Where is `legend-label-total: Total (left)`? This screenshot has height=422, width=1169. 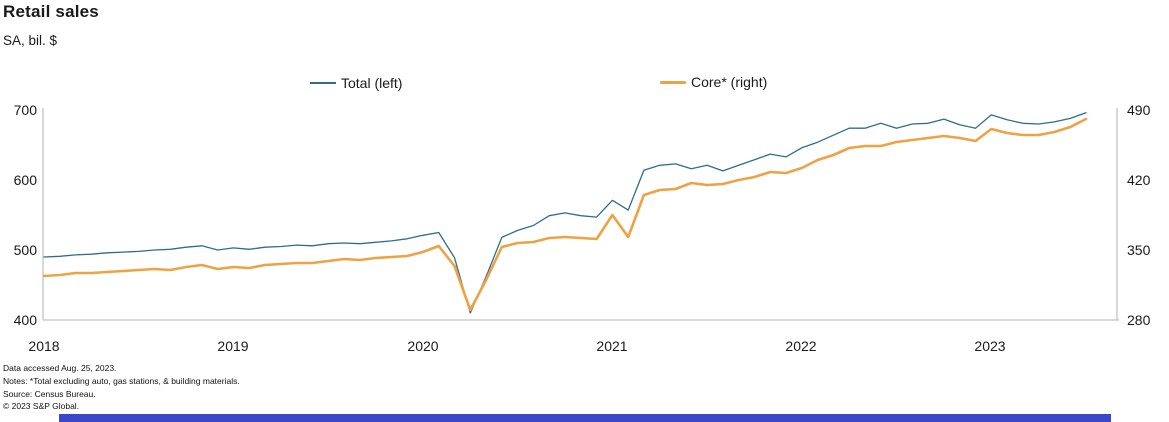 legend-label-total: Total (left) is located at coordinates (372, 83).